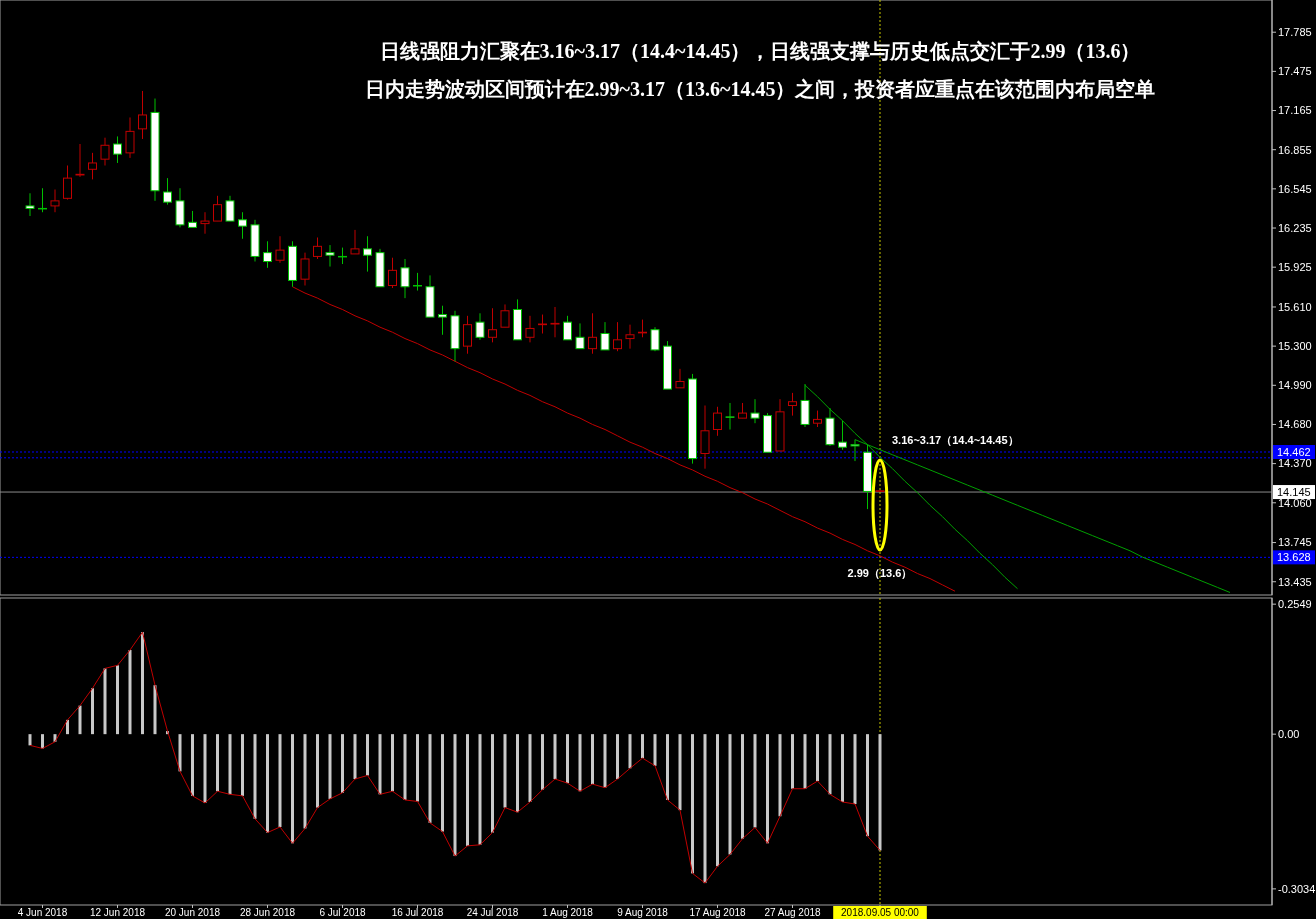  I want to click on y-tick-label: 15.610, so click(1295, 306).